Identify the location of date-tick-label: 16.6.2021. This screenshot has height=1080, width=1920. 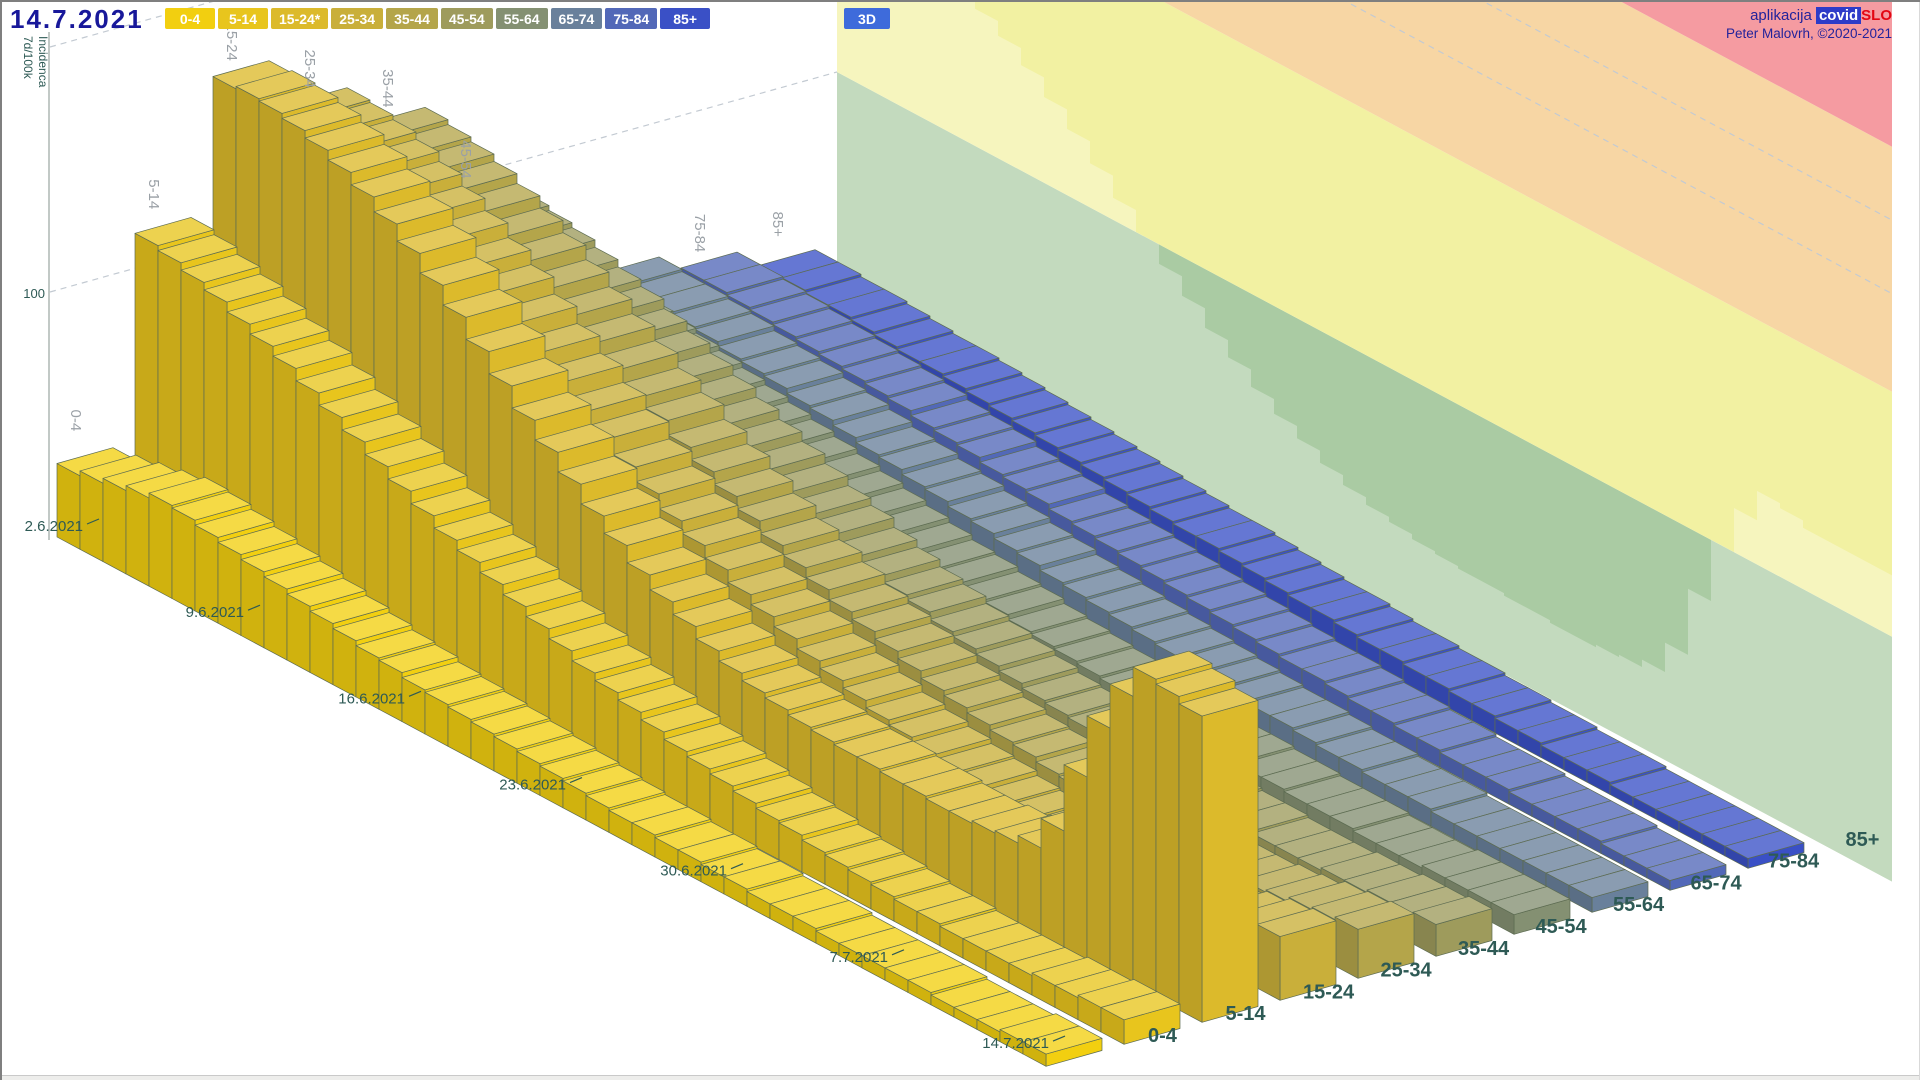
(371, 698).